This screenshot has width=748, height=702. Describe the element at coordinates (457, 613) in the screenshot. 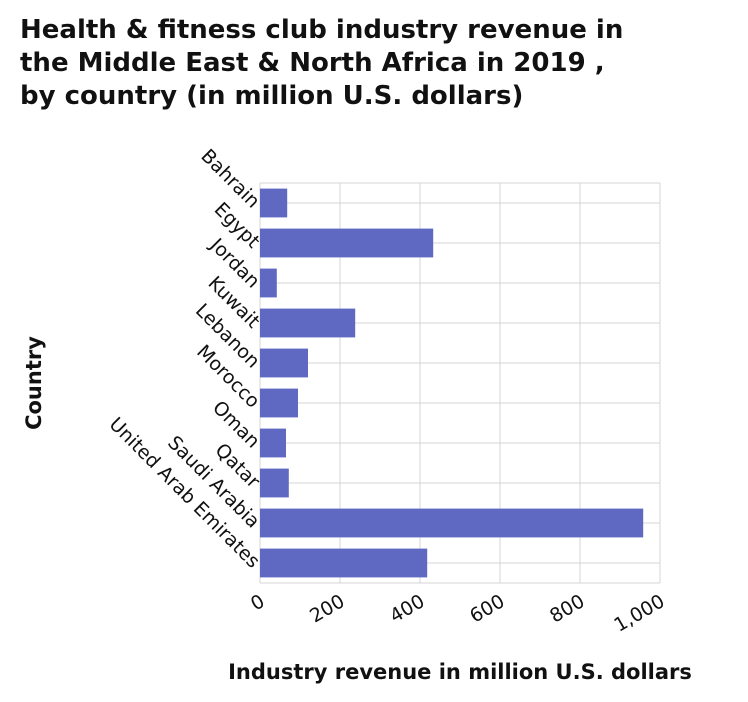

I see `x-tick-labels: 0 200 400 600 800 1,000` at that location.